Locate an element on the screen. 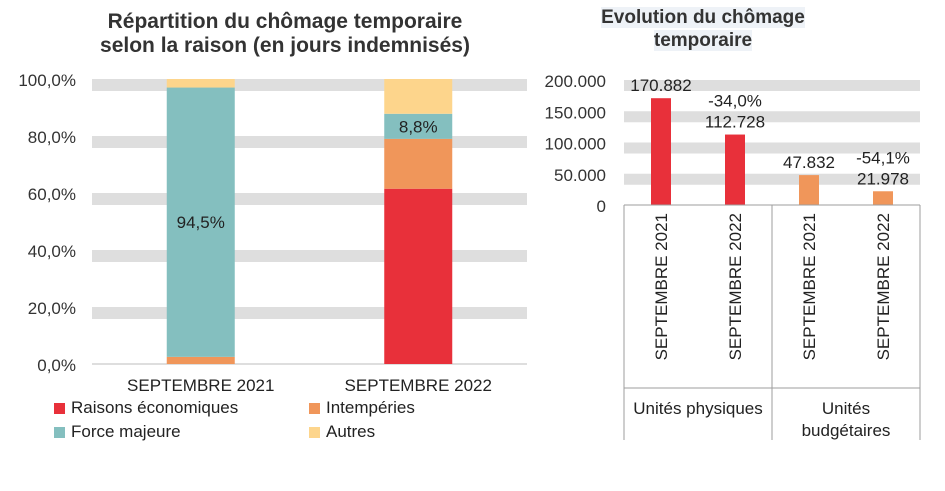 This screenshot has width=945, height=491. data-label: 94,5% is located at coordinates (201, 222).